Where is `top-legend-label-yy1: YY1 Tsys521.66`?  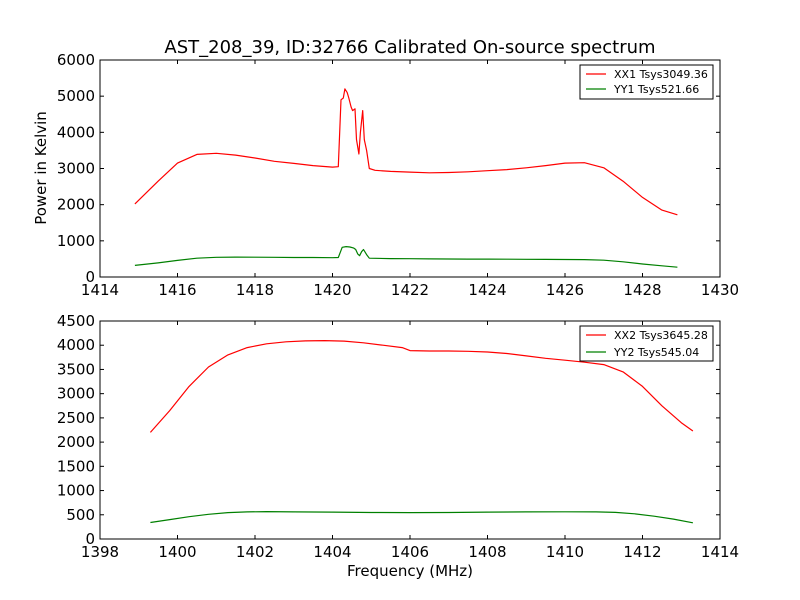
top-legend-label-yy1: YY1 Tsys521.66 is located at coordinates (656, 89).